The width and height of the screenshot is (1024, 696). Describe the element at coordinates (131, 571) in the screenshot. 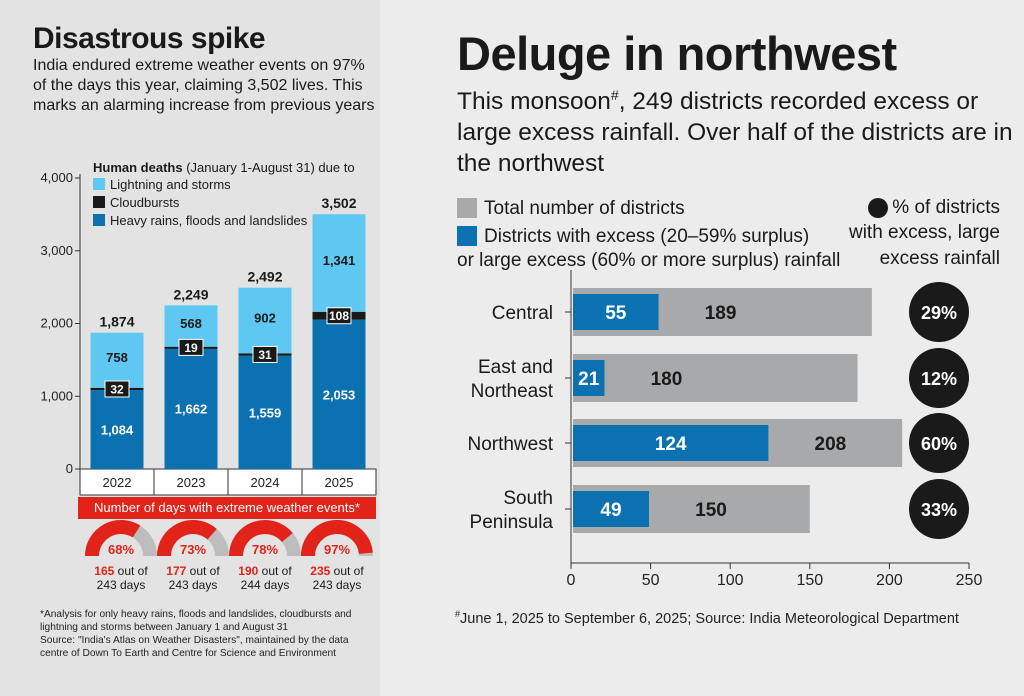

I see `gauge-outof-2022: out of` at that location.